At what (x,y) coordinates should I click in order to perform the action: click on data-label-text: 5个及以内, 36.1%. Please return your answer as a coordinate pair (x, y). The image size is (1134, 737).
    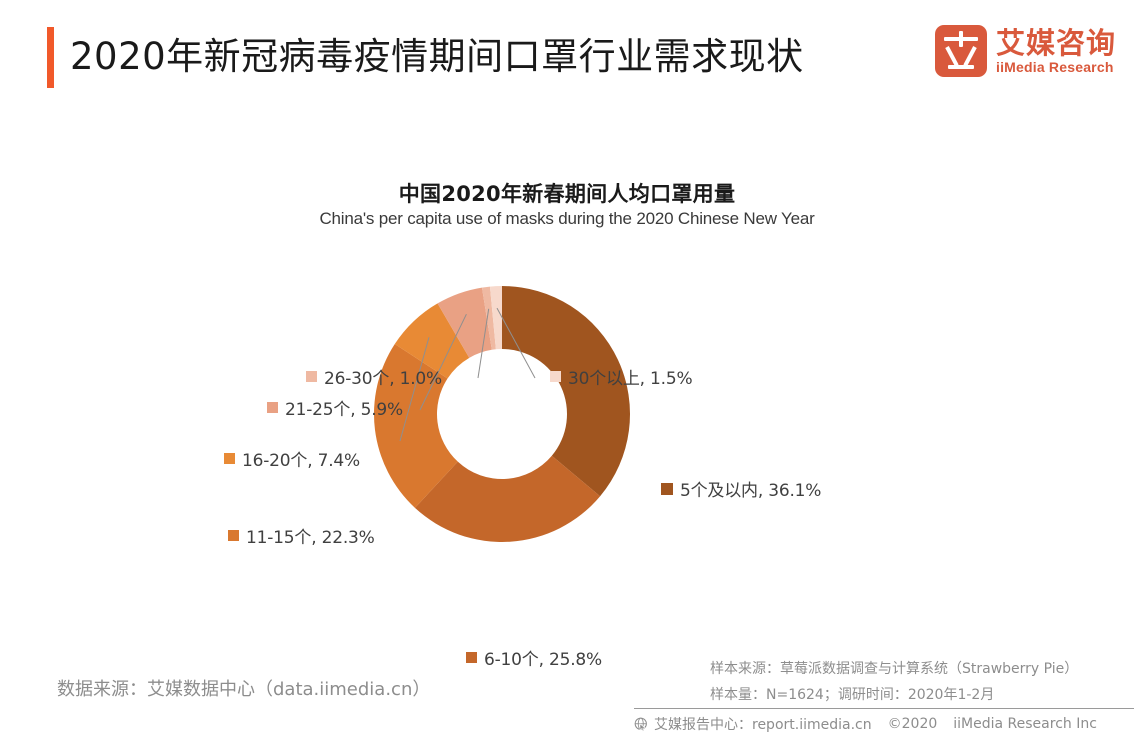
    Looking at the image, I should click on (751, 491).